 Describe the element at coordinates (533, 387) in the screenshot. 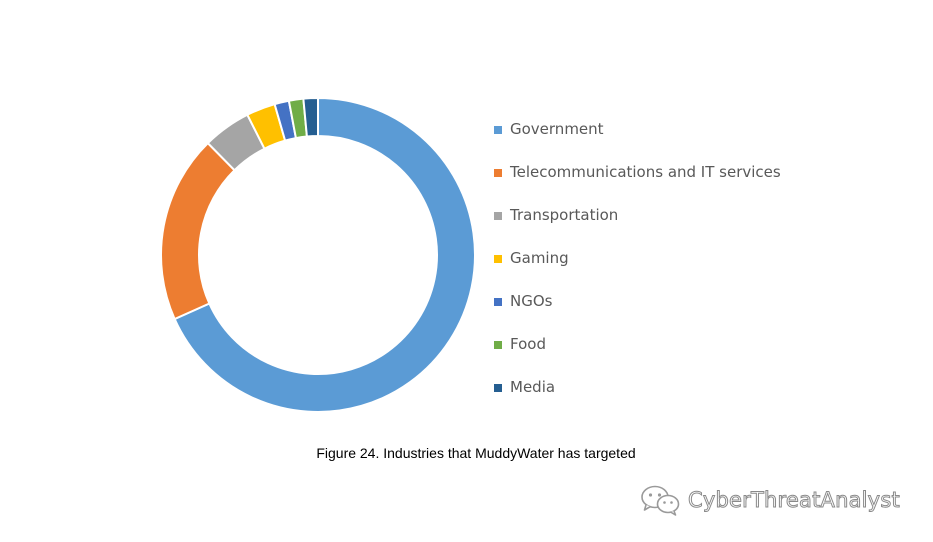

I see `legend-label: Media` at that location.